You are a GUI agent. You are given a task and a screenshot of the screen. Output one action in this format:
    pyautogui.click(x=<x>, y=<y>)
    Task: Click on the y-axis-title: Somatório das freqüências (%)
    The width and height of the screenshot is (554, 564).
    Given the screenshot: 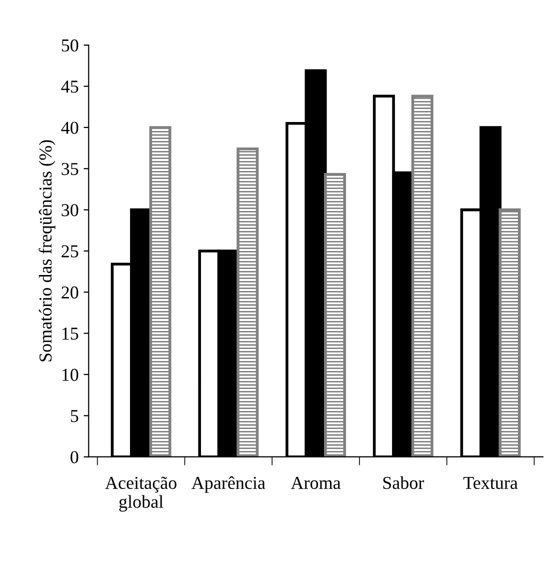 What is the action you would take?
    pyautogui.click(x=47, y=251)
    